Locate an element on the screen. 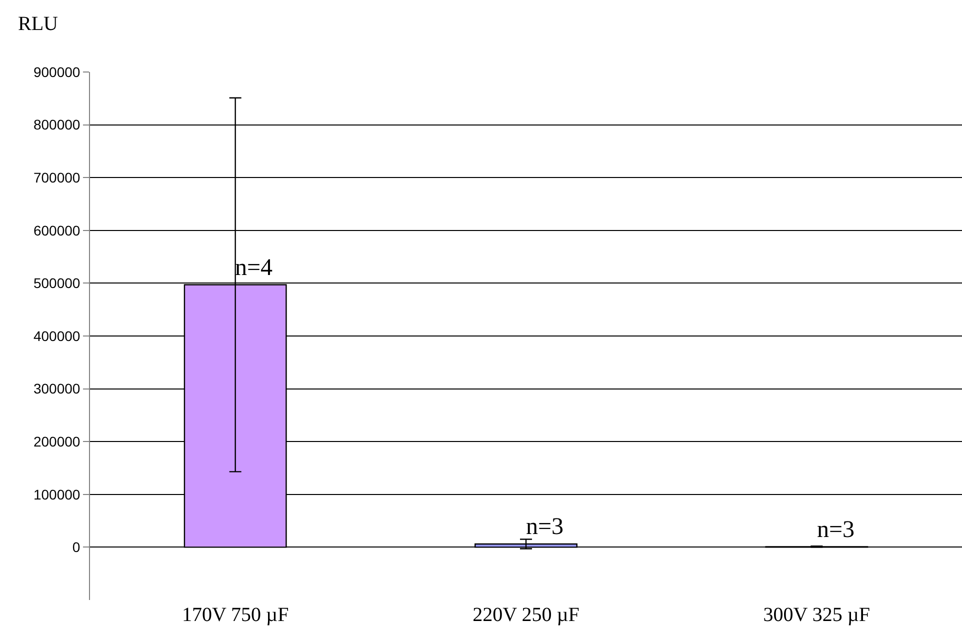 This screenshot has height=626, width=962. y-axis-title: RLU is located at coordinates (38, 24).